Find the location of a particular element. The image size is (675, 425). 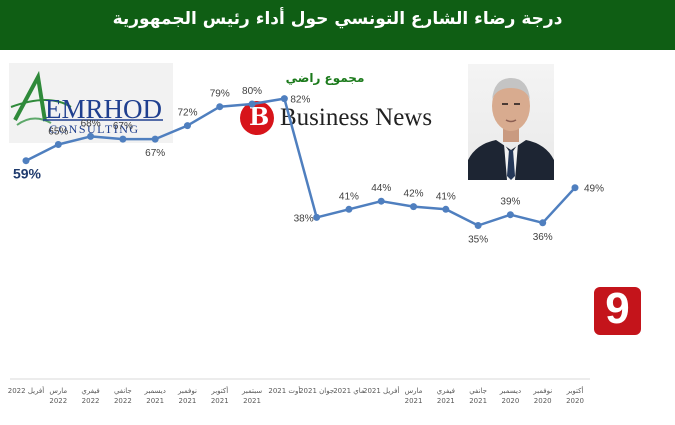

tick-label-10-0: ماي 2021 is located at coordinates (349, 391).